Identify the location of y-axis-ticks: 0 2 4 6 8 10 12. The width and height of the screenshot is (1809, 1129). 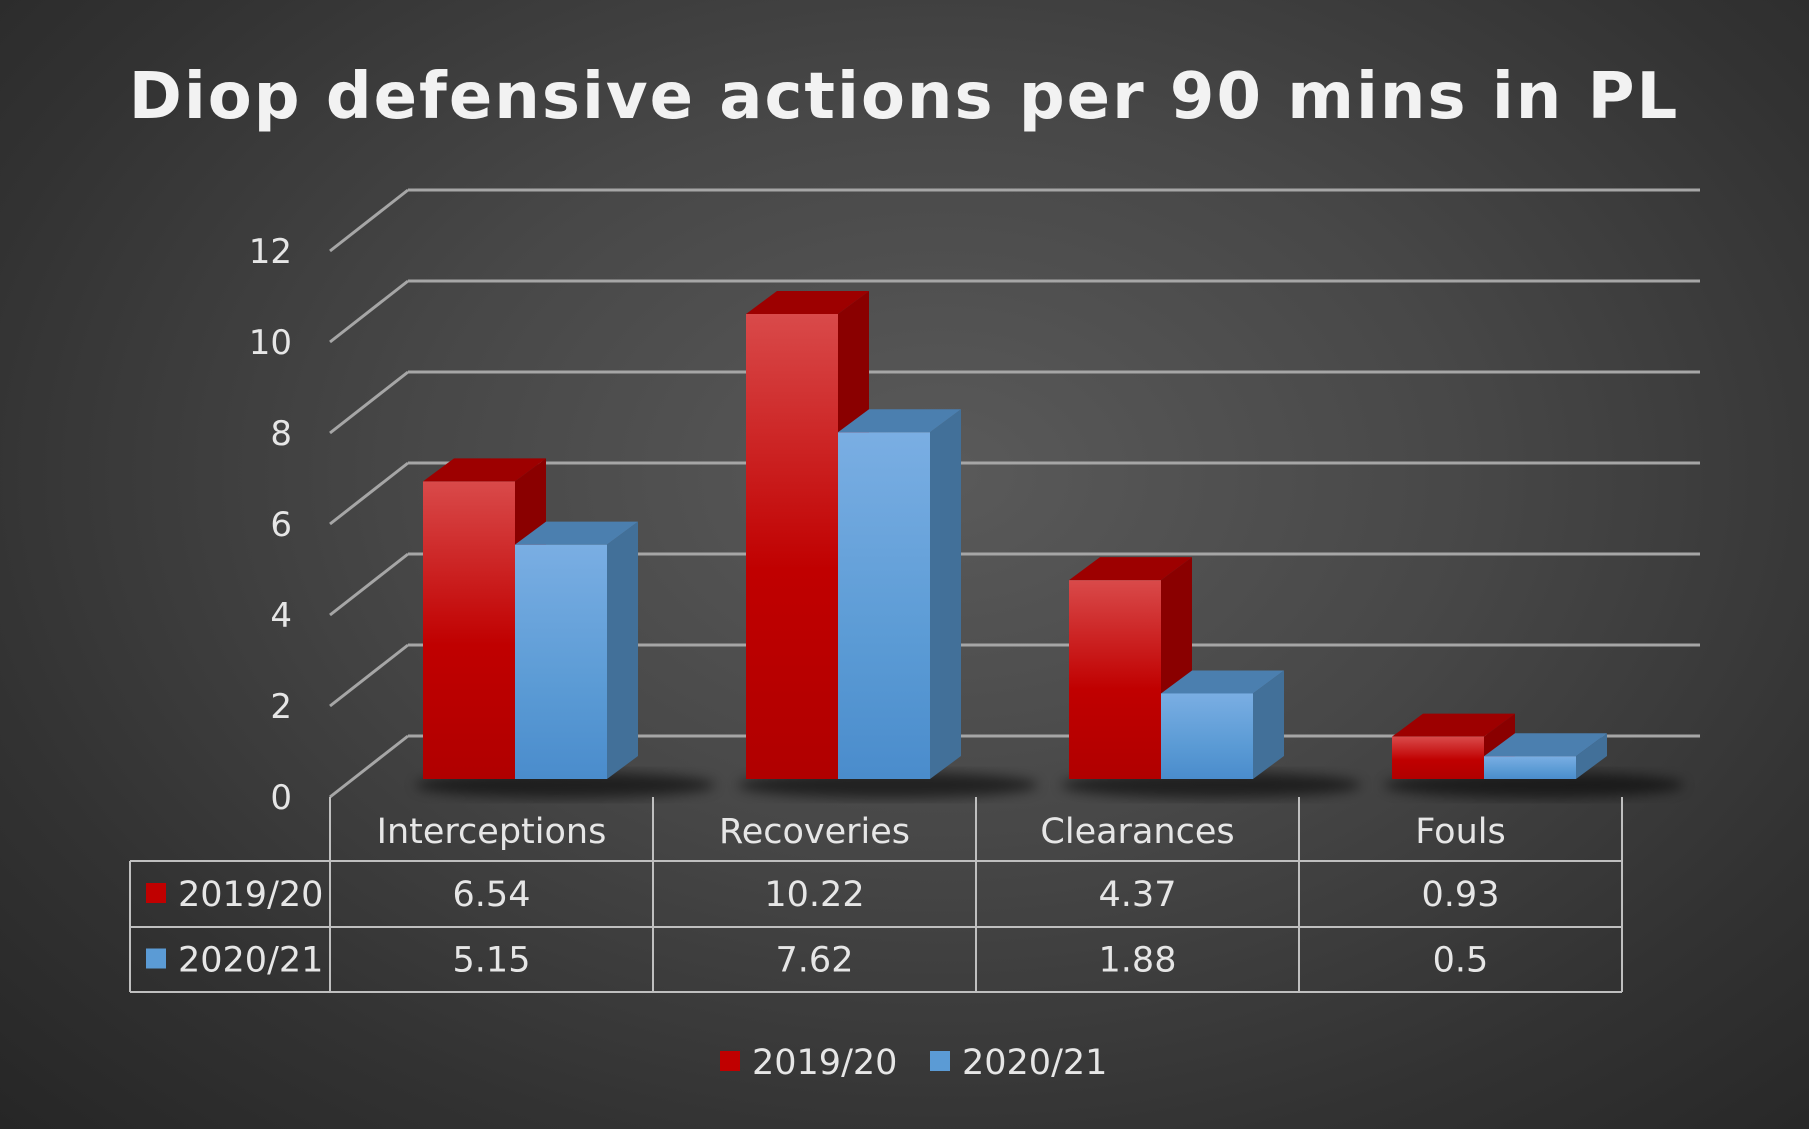
(270, 525).